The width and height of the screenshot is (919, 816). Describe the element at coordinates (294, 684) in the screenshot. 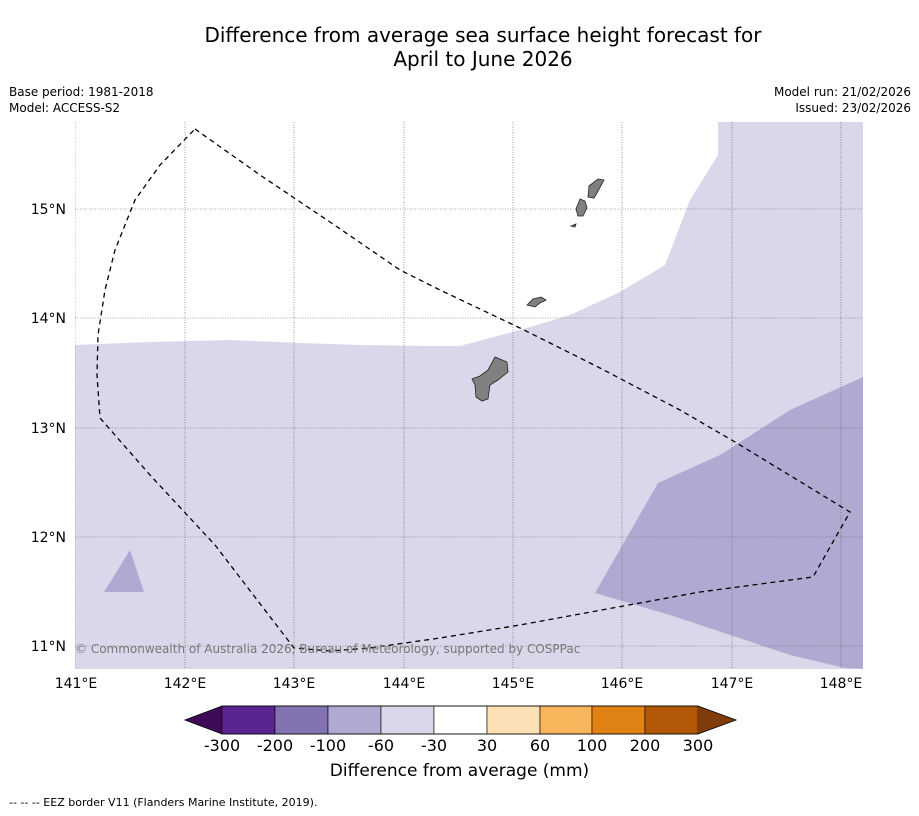

I see `lon-label-143: 143°E` at that location.